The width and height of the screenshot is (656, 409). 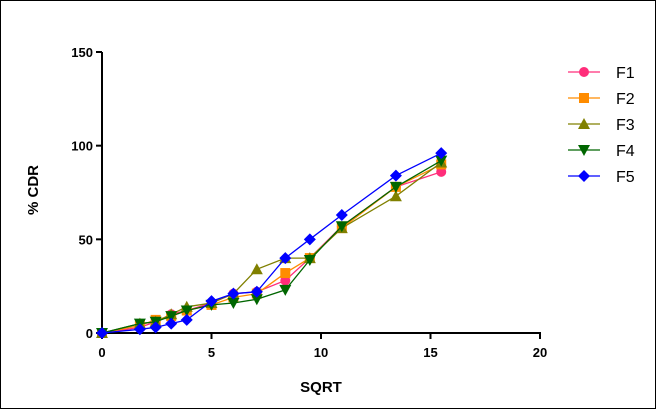 I want to click on y-tick-label: 0, so click(x=89, y=333).